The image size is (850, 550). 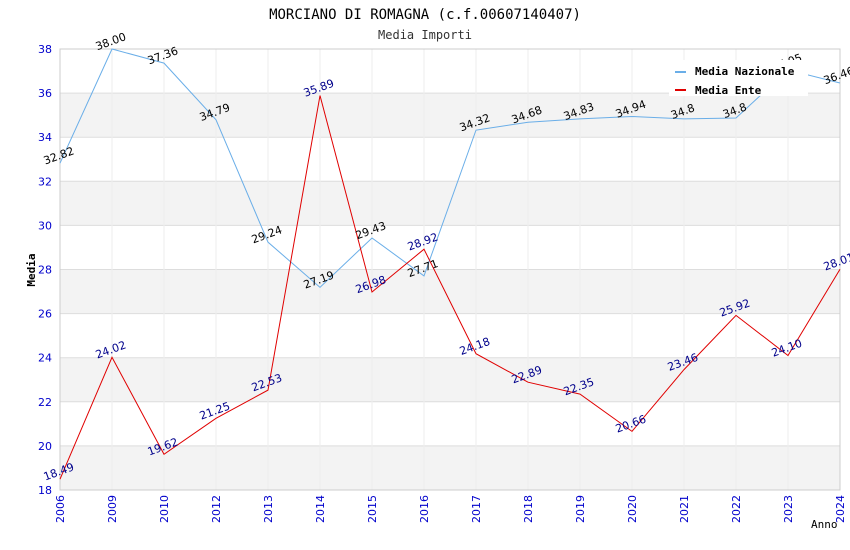 What do you see at coordinates (31, 269) in the screenshot?
I see `y-axis-label: Media` at bounding box center [31, 269].